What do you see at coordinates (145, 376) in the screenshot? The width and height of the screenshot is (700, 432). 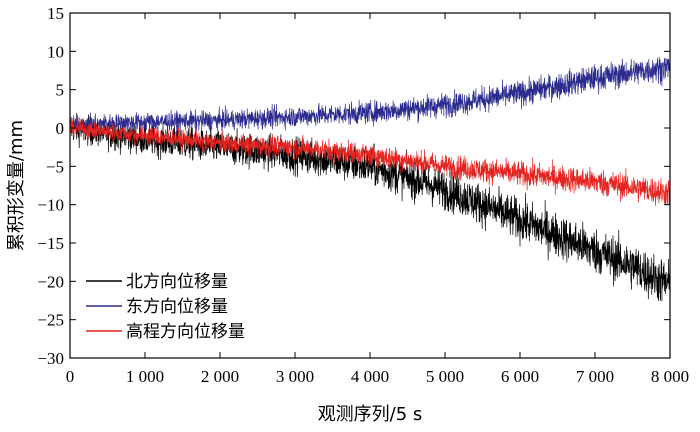 I see `x-tick-label: 1 000` at bounding box center [145, 376].